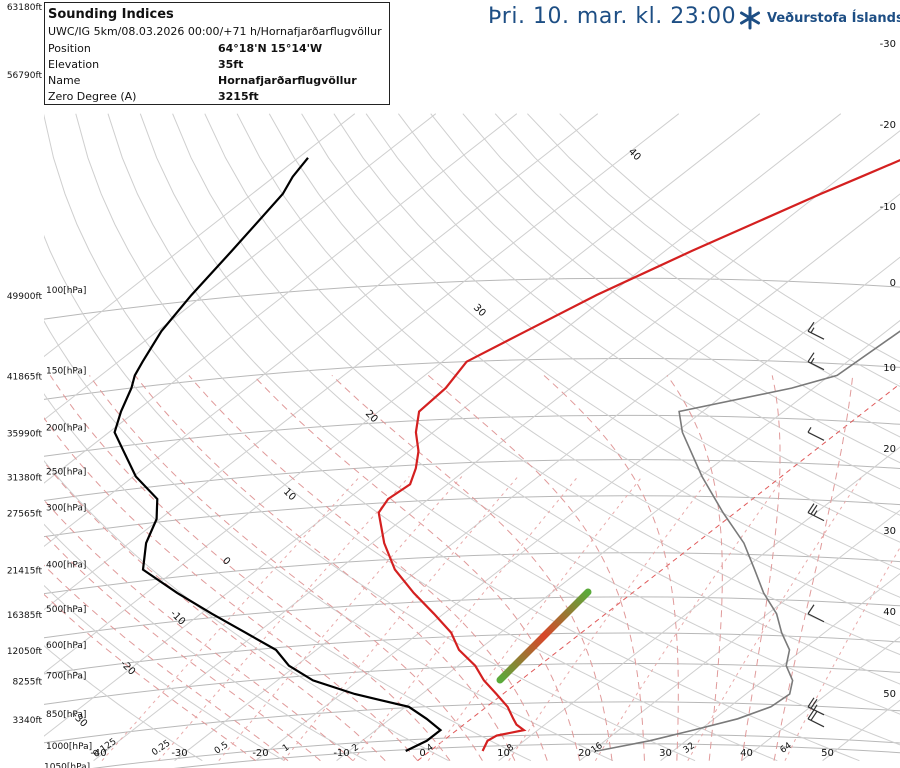  I want to click on wind-barbs, so click(816, 524).